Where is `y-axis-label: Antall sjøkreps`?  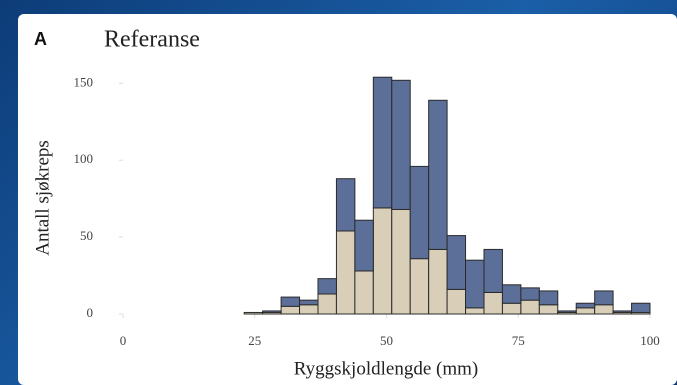
y-axis-label: Antall sjøkreps is located at coordinates (42, 198).